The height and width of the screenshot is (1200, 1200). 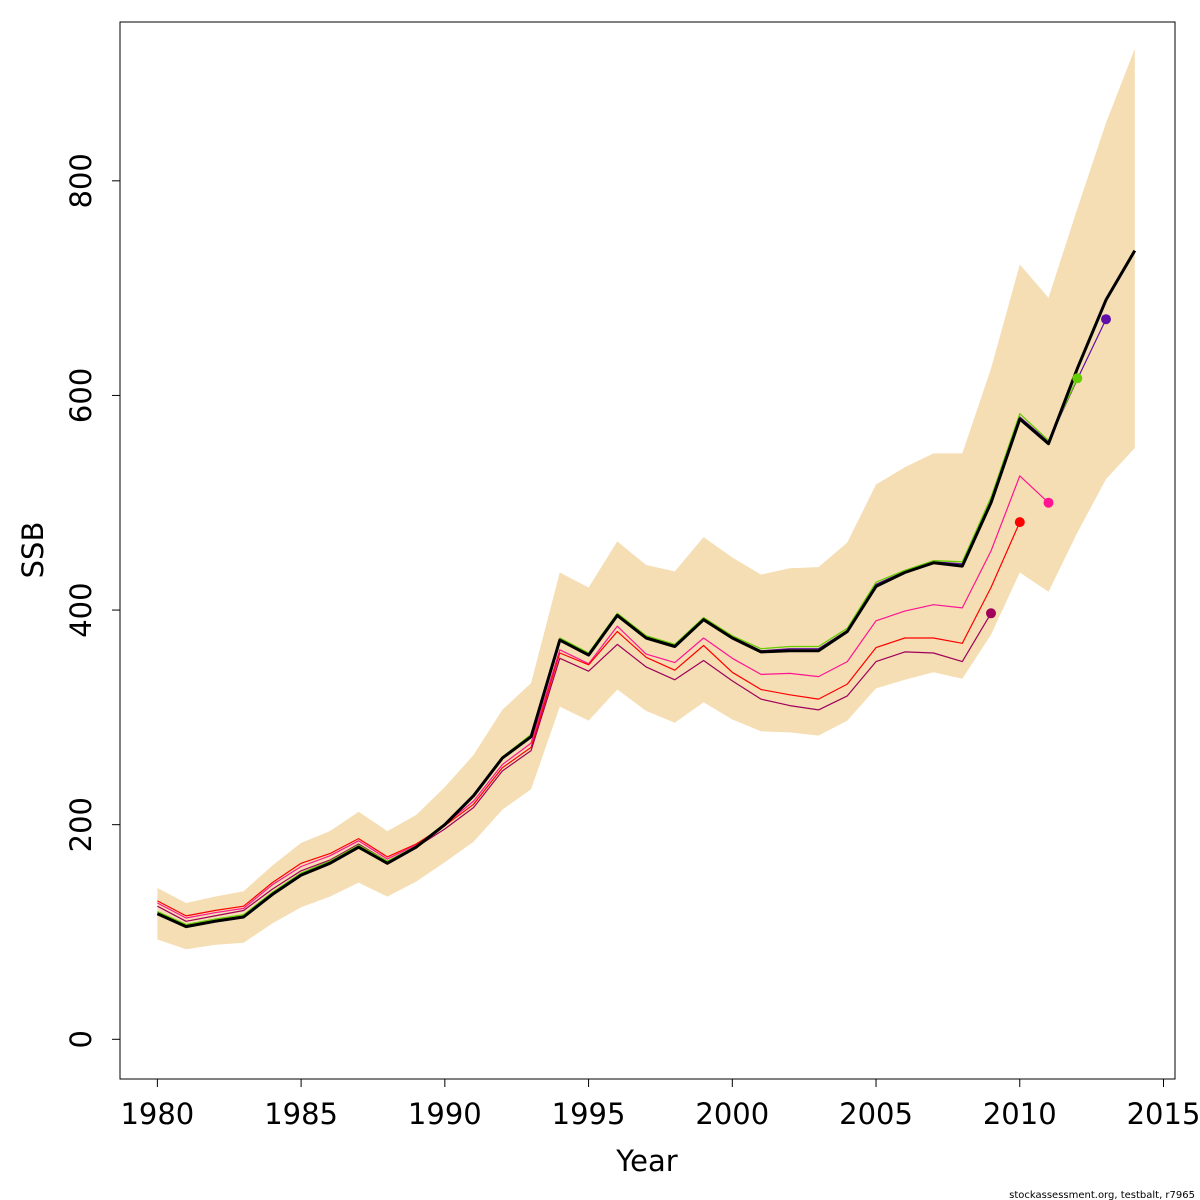 What do you see at coordinates (301, 1114) in the screenshot?
I see `x-tick-label: 1985` at bounding box center [301, 1114].